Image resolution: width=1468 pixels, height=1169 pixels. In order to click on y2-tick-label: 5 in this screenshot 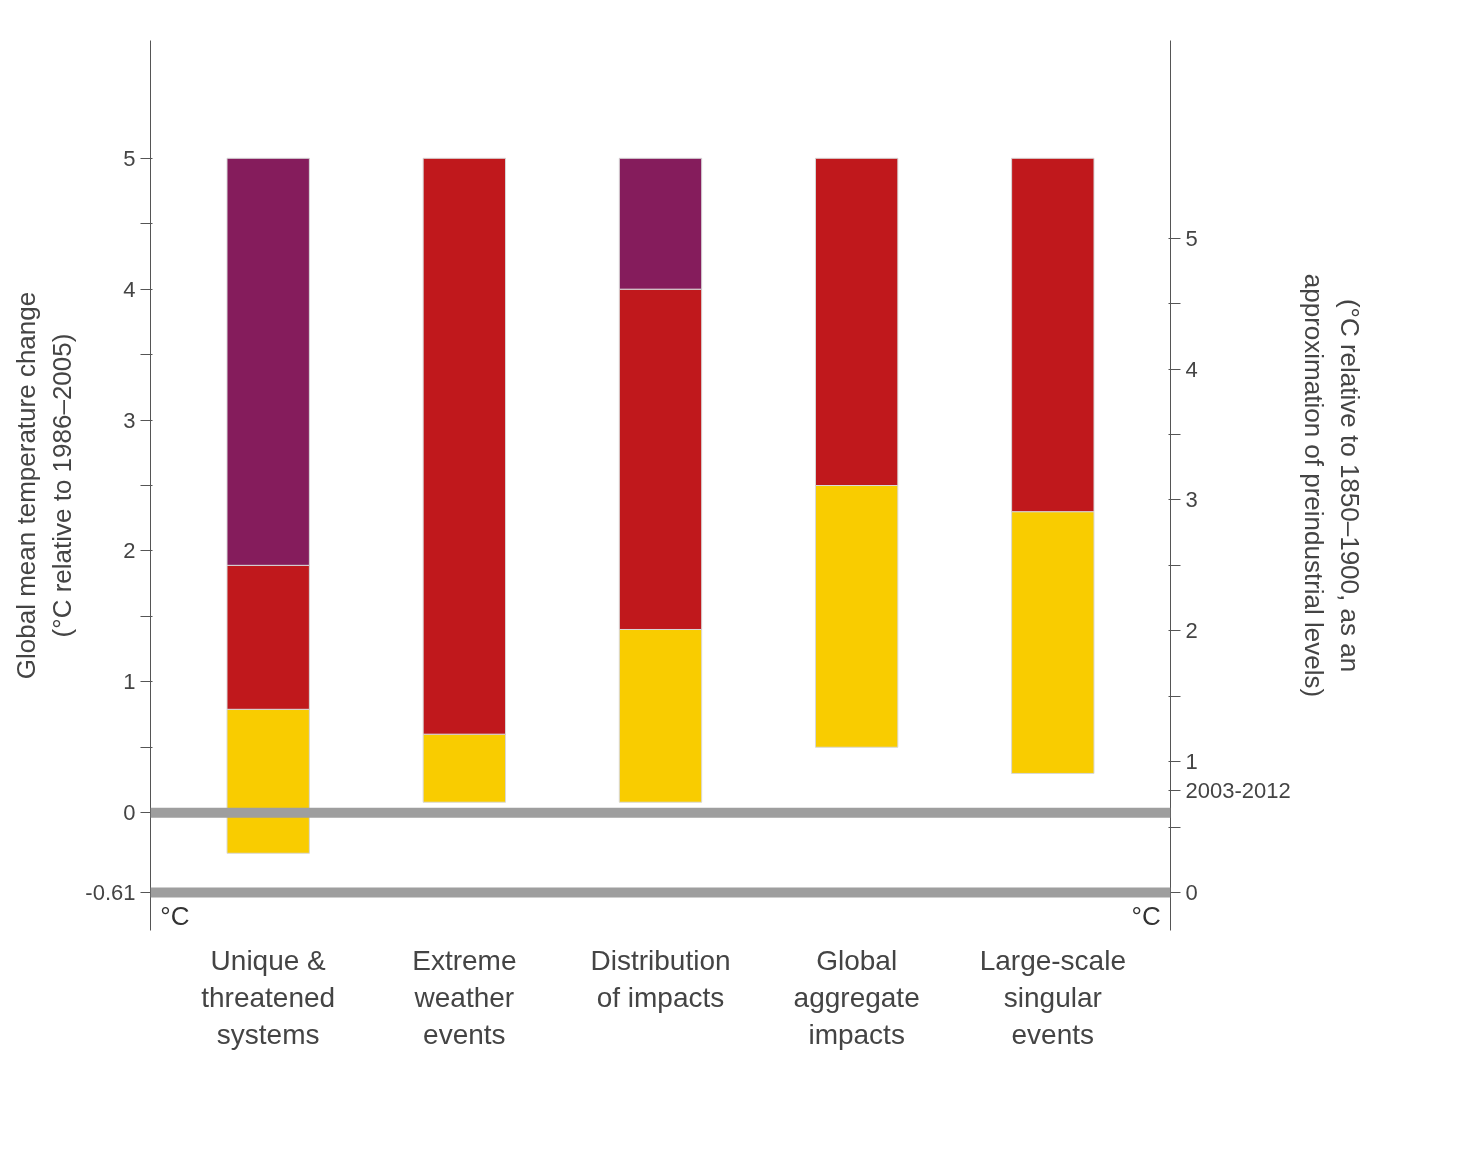, I will do `click(1191, 238)`.